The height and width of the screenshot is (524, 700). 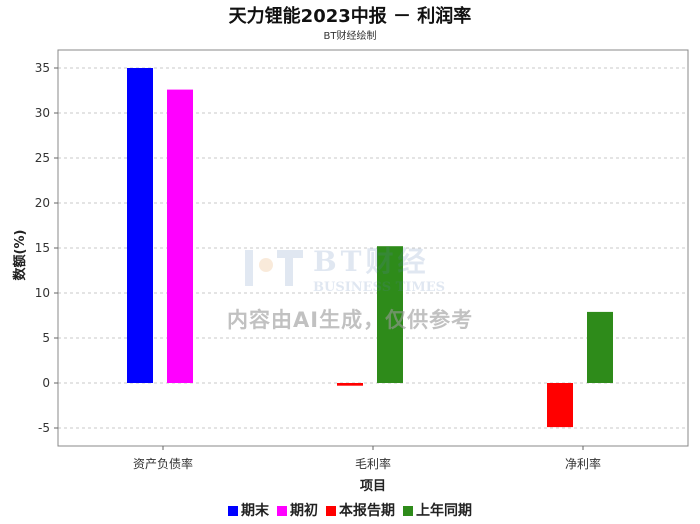 What do you see at coordinates (42, 113) in the screenshot?
I see `y-tick-label: 30` at bounding box center [42, 113].